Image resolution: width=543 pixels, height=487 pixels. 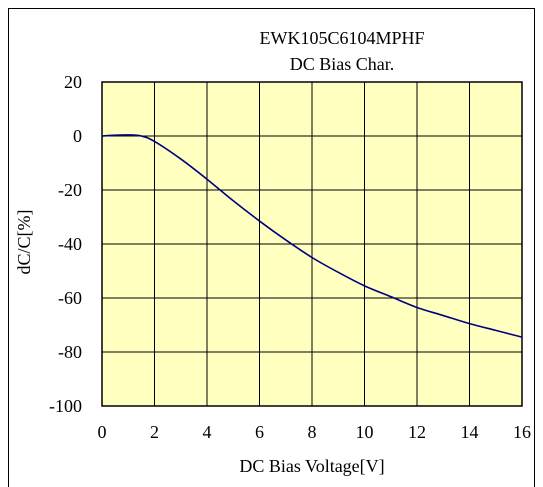 What do you see at coordinates (102, 432) in the screenshot?
I see `x-tick-label: 0` at bounding box center [102, 432].